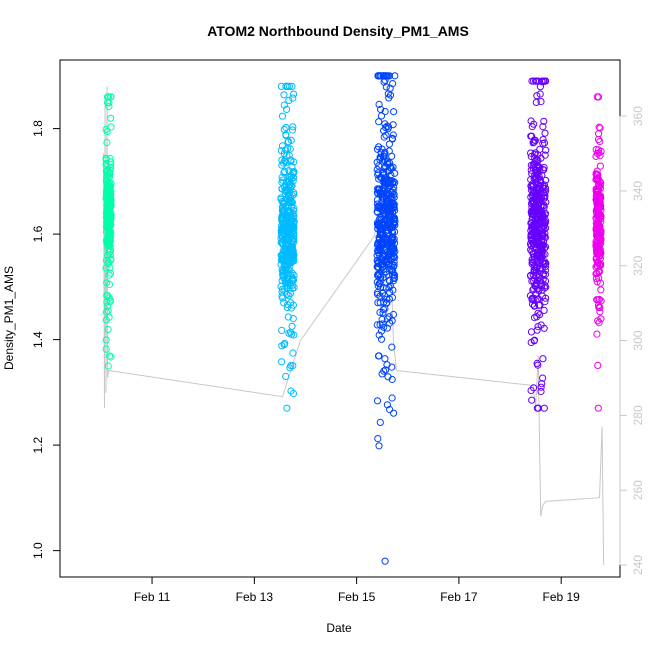  Describe the element at coordinates (638, 490) in the screenshot. I see `y2-tick-label: 260` at that location.